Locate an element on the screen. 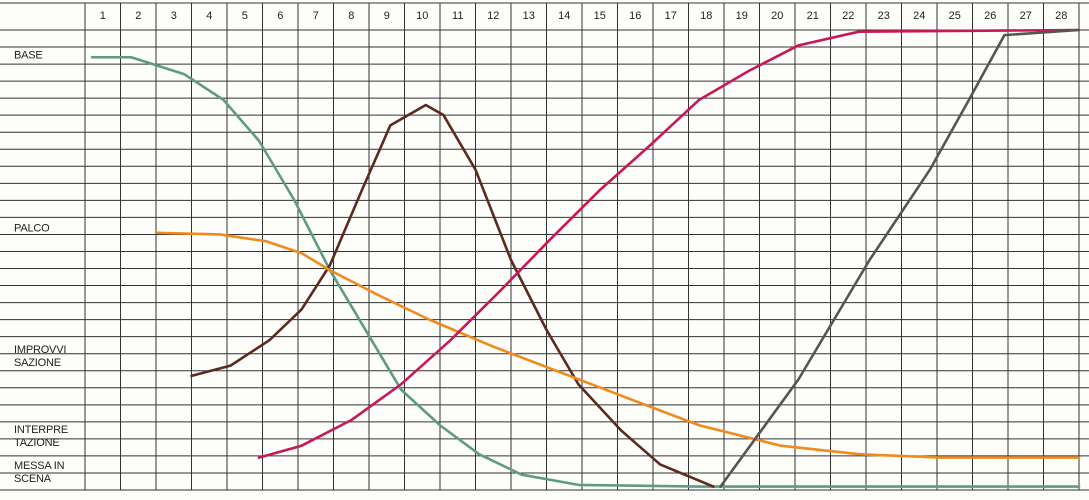 This screenshot has height=500, width=1089. x-tick-label: 17 is located at coordinates (671, 16).